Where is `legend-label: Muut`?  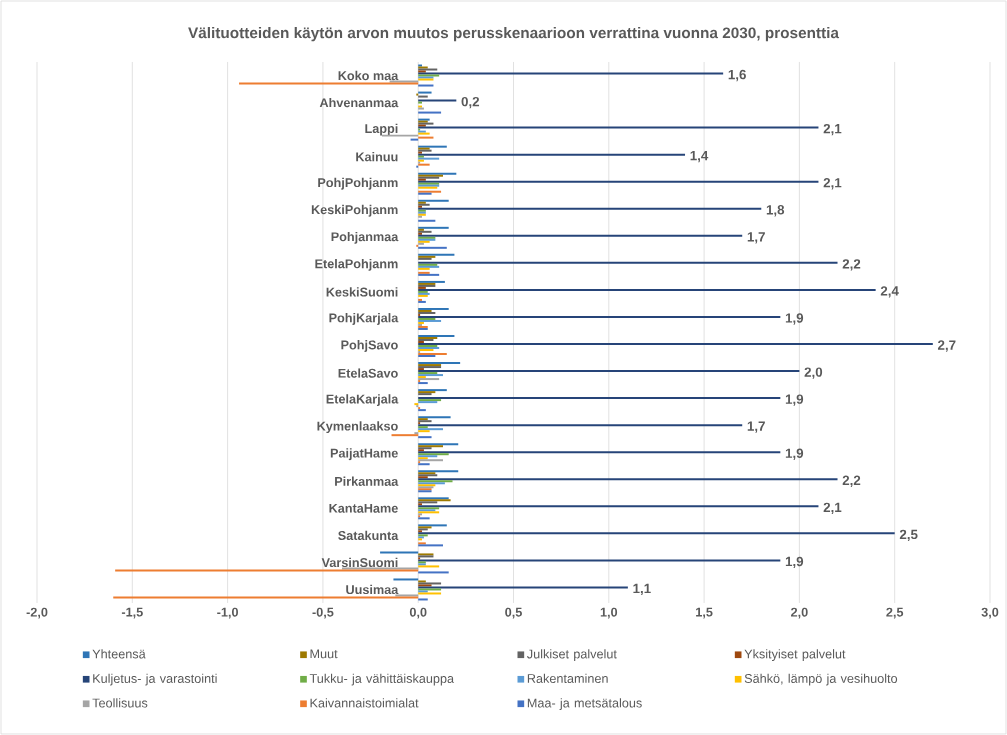
legend-label: Muut is located at coordinates (324, 654).